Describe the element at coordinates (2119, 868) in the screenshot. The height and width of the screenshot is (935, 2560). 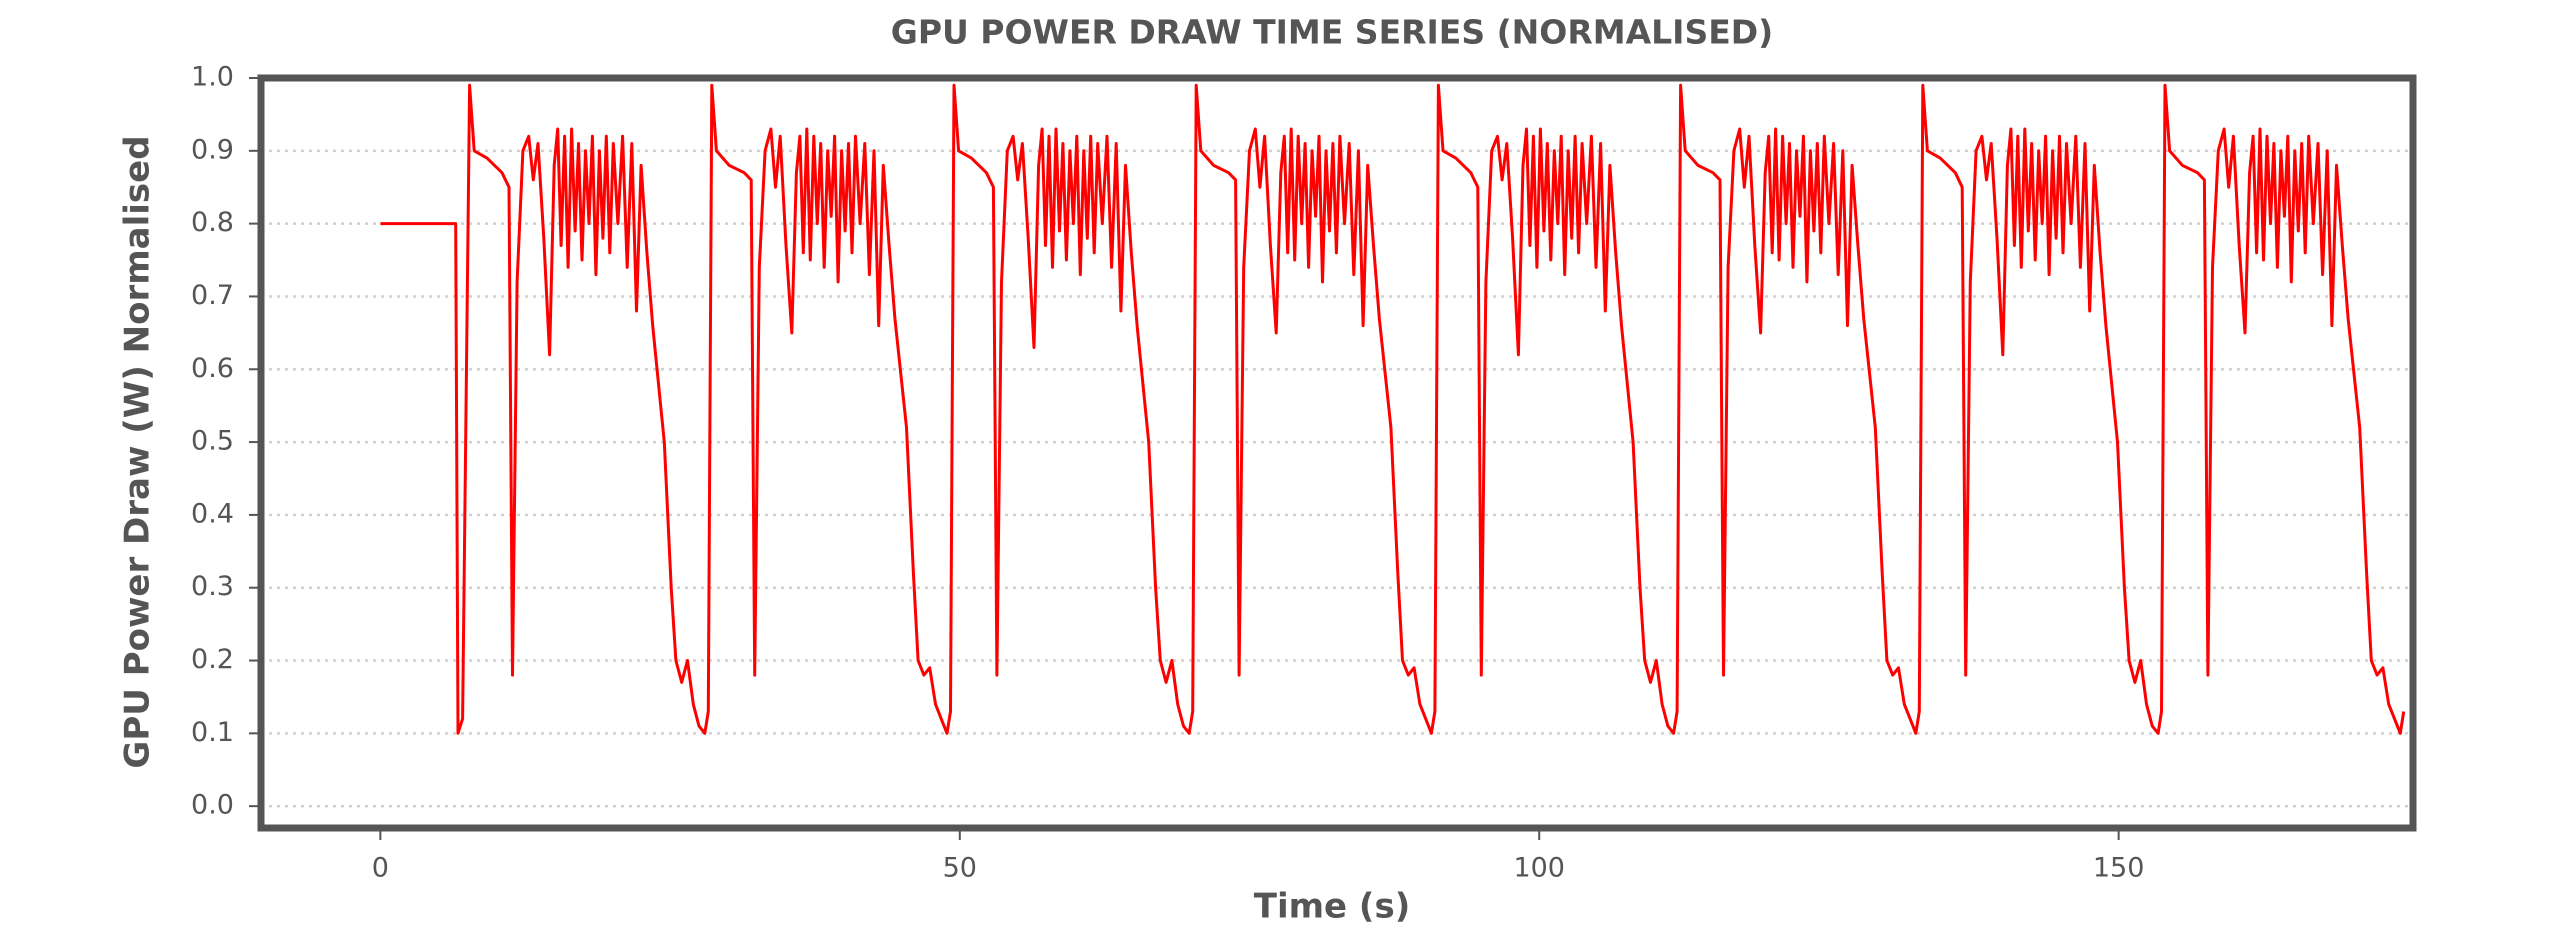
I see `x-tick-label: 150` at that location.